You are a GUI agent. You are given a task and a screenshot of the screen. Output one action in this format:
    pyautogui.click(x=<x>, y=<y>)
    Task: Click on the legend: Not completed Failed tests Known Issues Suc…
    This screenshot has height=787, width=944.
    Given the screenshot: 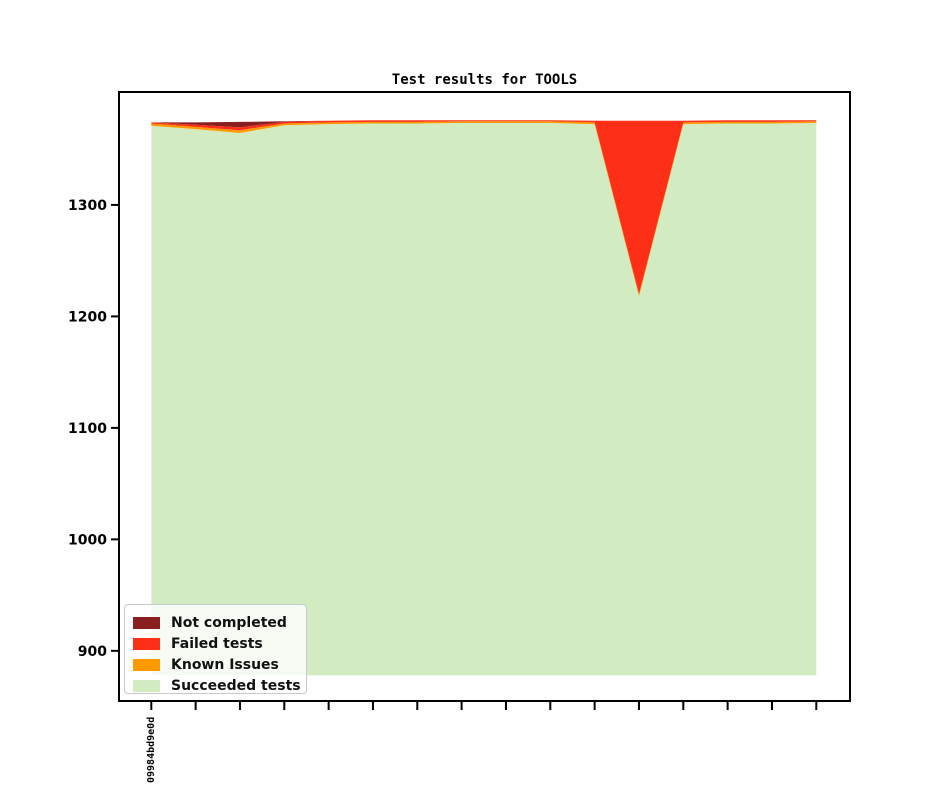 What is the action you would take?
    pyautogui.click(x=215, y=649)
    